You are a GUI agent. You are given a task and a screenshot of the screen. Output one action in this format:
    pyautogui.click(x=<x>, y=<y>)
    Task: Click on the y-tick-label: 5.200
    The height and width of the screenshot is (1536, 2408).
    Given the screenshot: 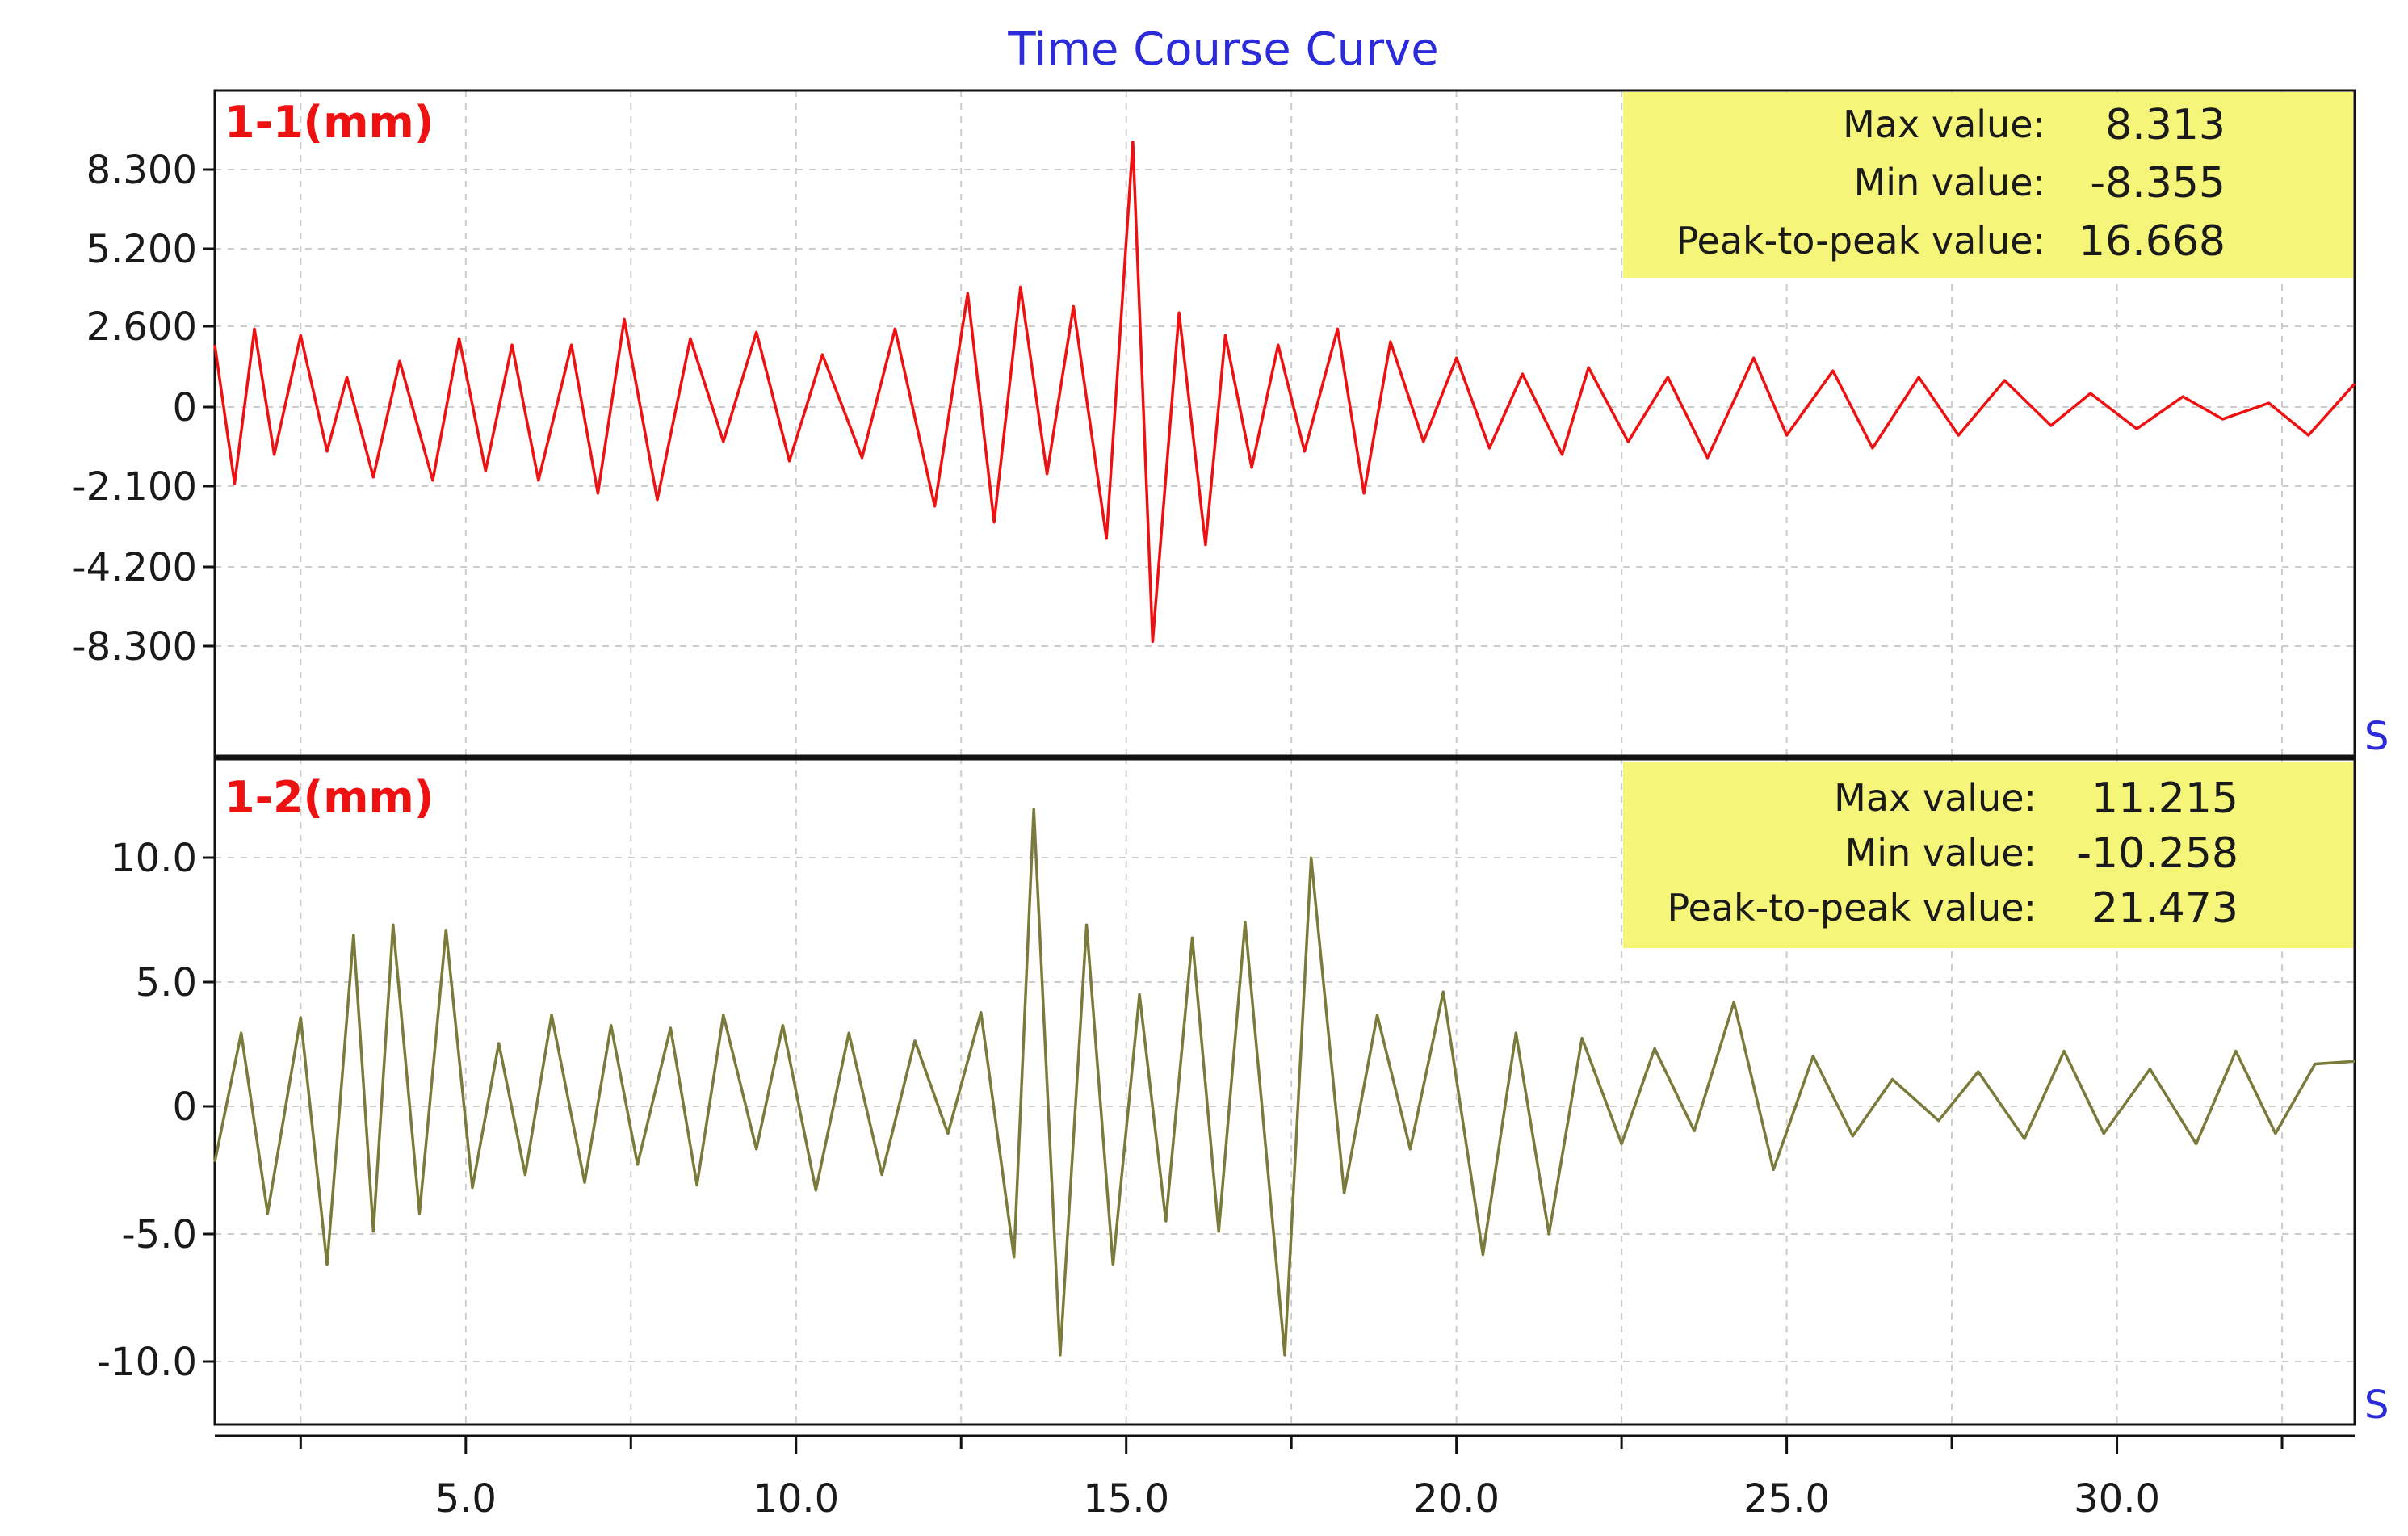 What is the action you would take?
    pyautogui.click(x=141, y=249)
    